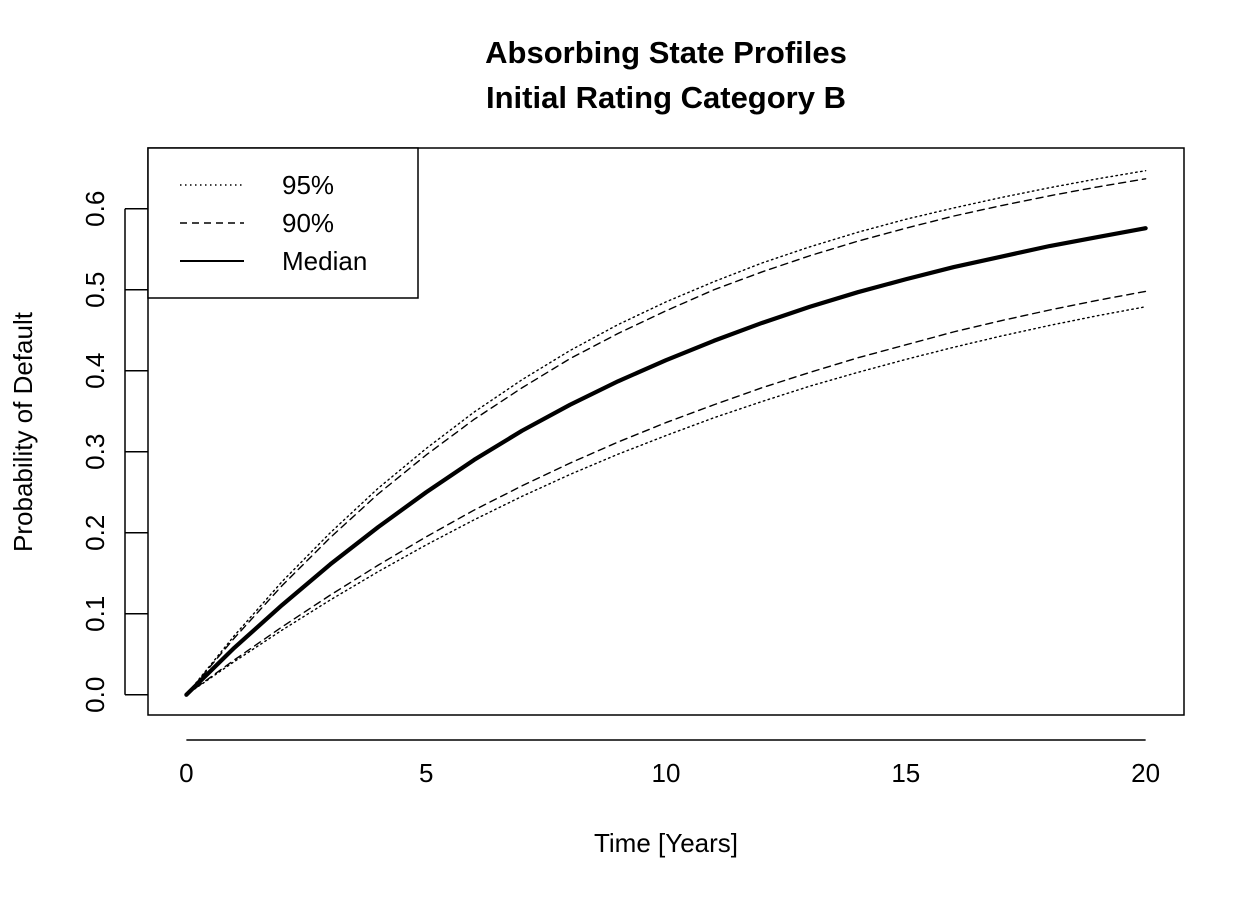 This screenshot has height=900, width=1260. Describe the element at coordinates (666, 773) in the screenshot. I see `x-tick-label: 10` at that location.